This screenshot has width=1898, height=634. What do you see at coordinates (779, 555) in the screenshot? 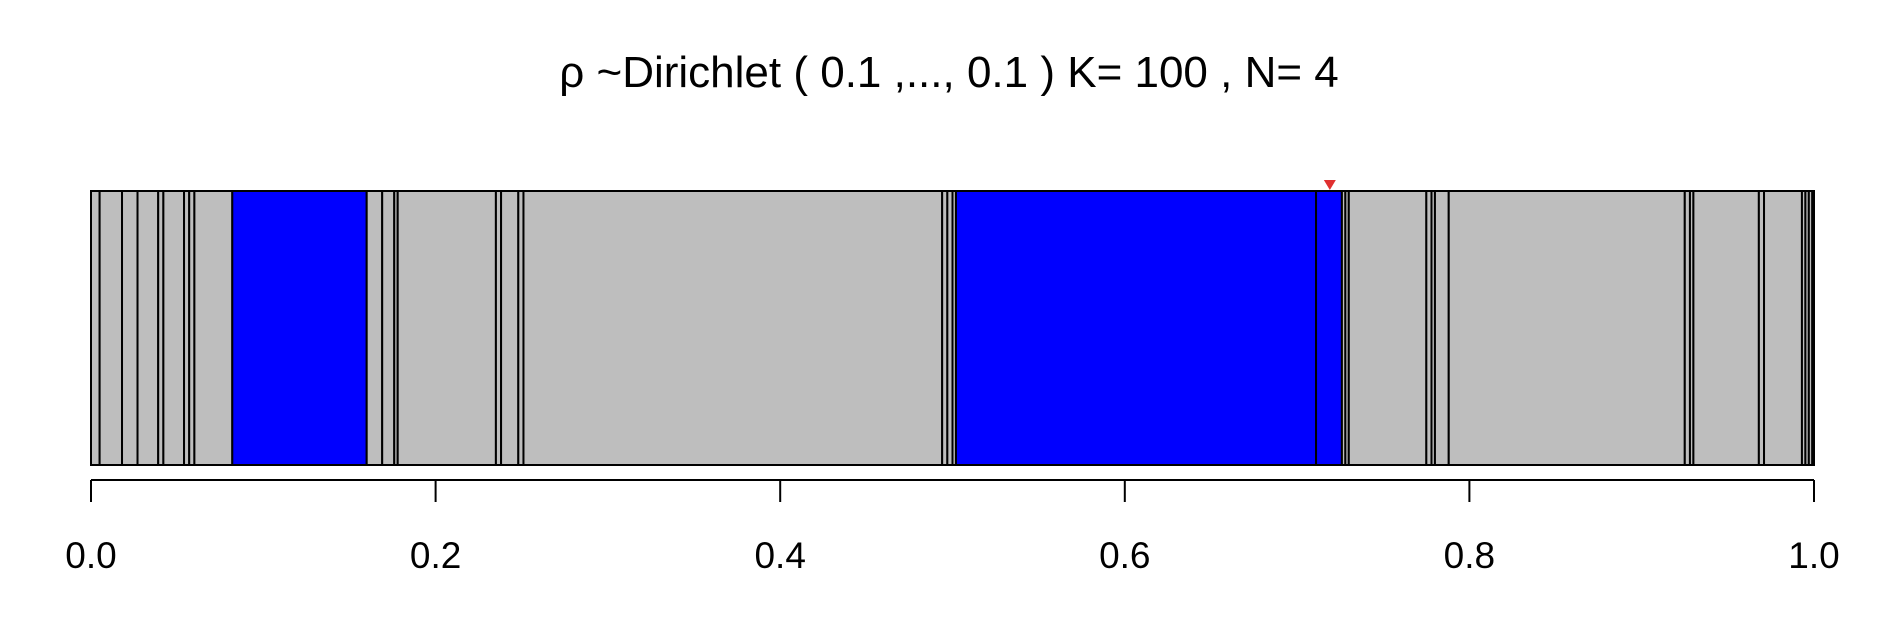
I see `x-tick-label: 0.4` at bounding box center [779, 555].